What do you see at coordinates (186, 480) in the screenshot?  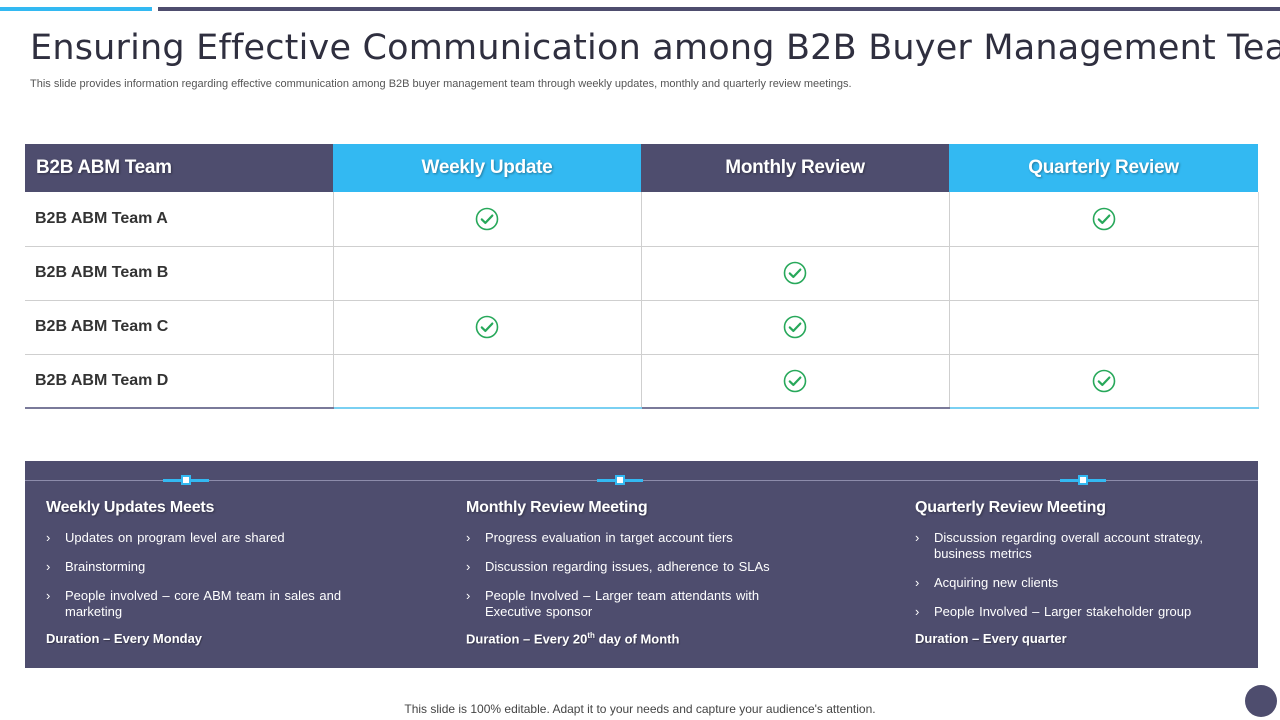 I see `timeline-node-weekly` at bounding box center [186, 480].